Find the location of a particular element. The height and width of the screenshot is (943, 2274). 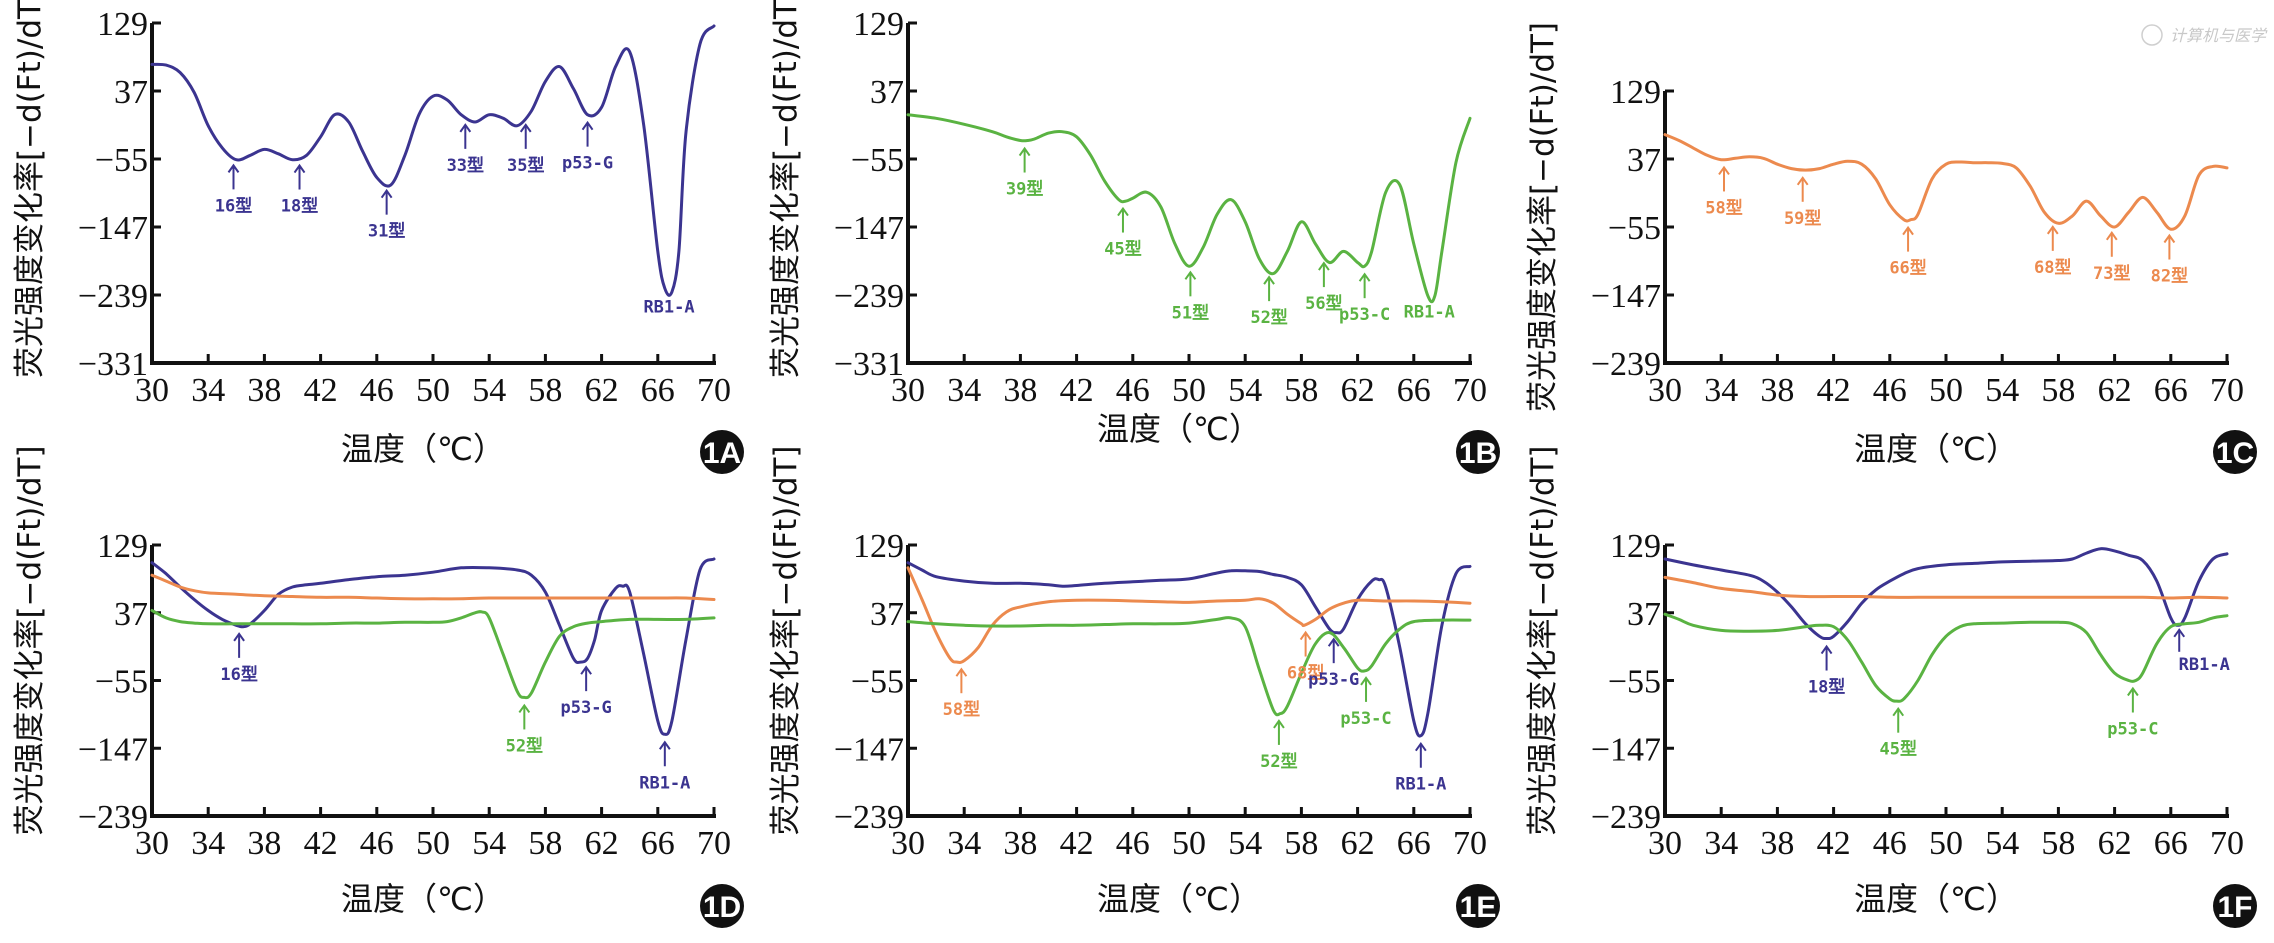

peak-label: 33型 is located at coordinates (465, 165).